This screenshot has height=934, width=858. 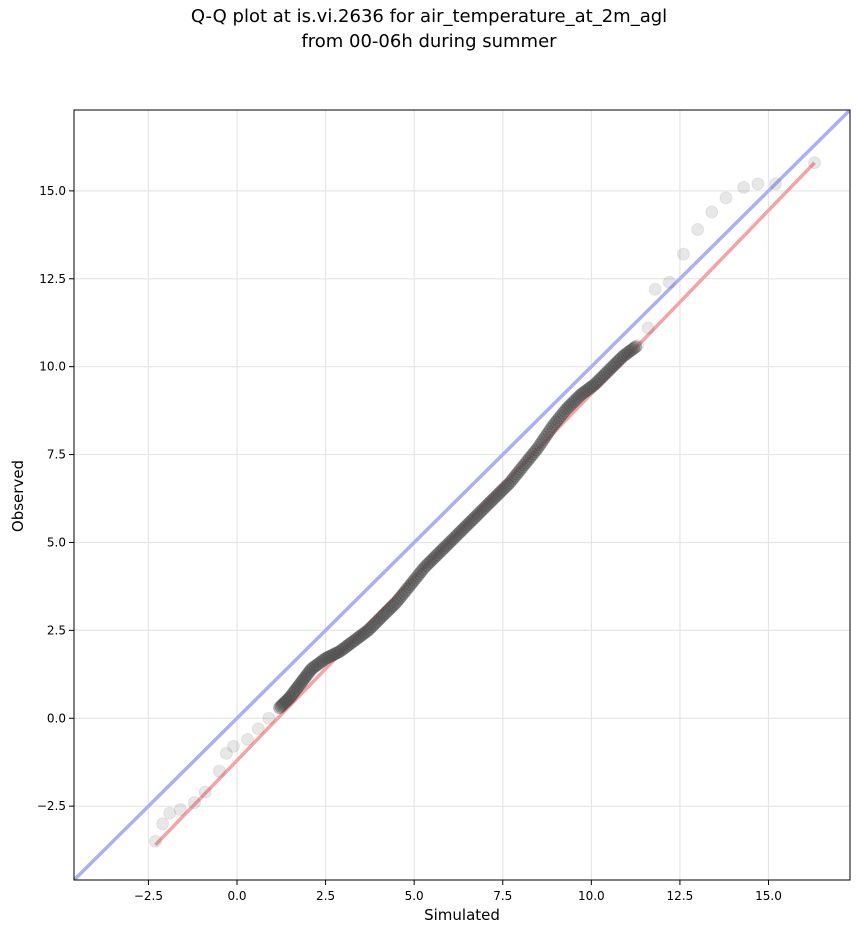 What do you see at coordinates (56, 455) in the screenshot?
I see `y-tick-label: 7.5` at bounding box center [56, 455].